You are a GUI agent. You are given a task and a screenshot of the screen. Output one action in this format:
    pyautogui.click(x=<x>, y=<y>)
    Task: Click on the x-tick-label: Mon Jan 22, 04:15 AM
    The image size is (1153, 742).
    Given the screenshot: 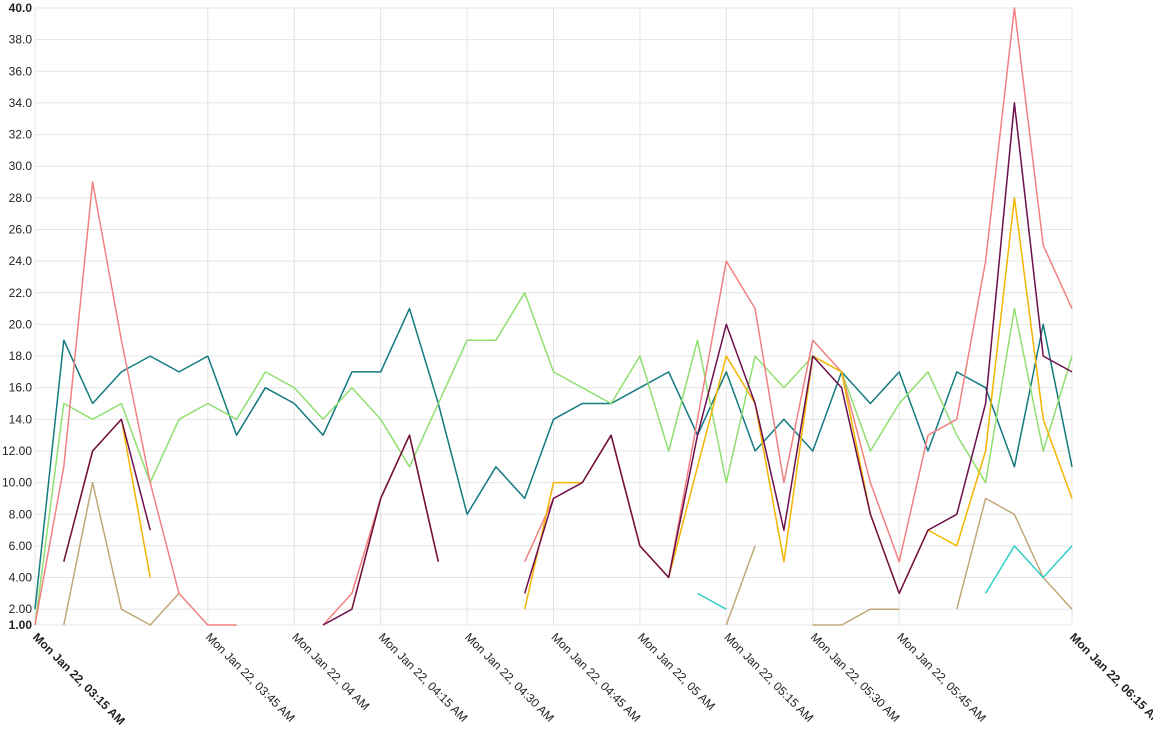 What is the action you would take?
    pyautogui.click(x=423, y=677)
    